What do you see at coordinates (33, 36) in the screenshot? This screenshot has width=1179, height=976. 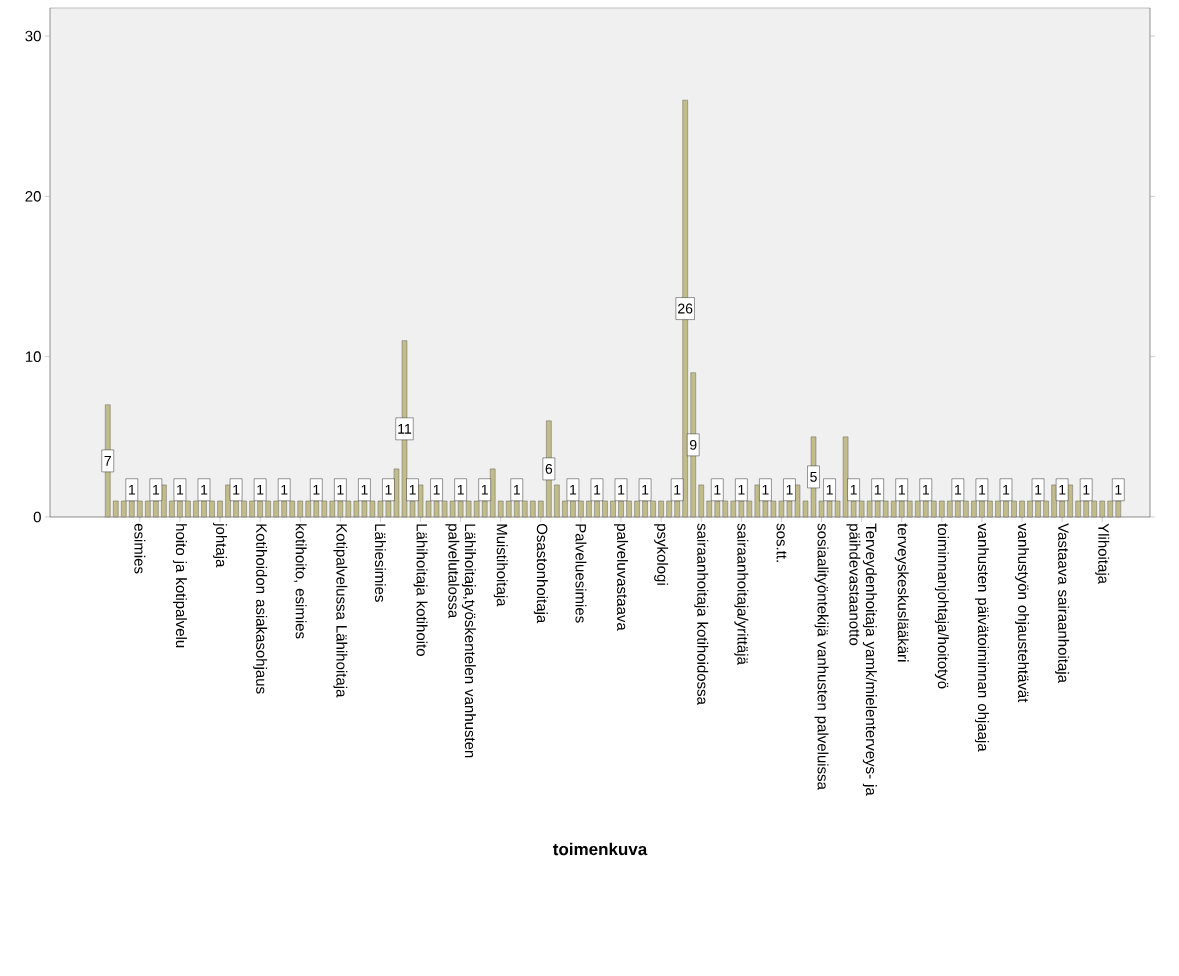 I see `y-tick-label: 30` at bounding box center [33, 36].